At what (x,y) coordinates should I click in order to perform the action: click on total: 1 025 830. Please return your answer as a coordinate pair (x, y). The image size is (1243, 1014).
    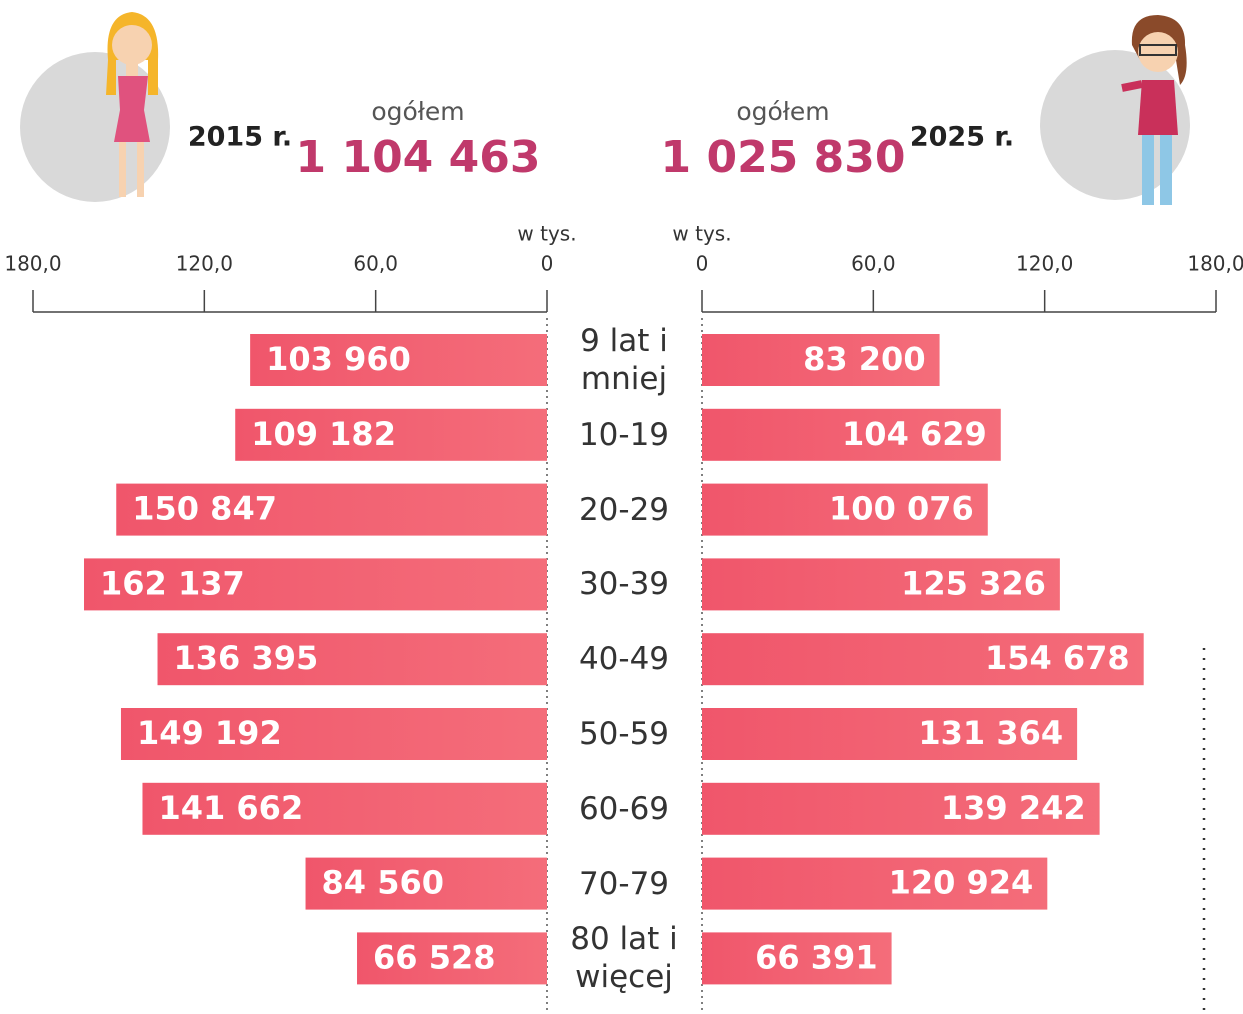
    Looking at the image, I should click on (783, 157).